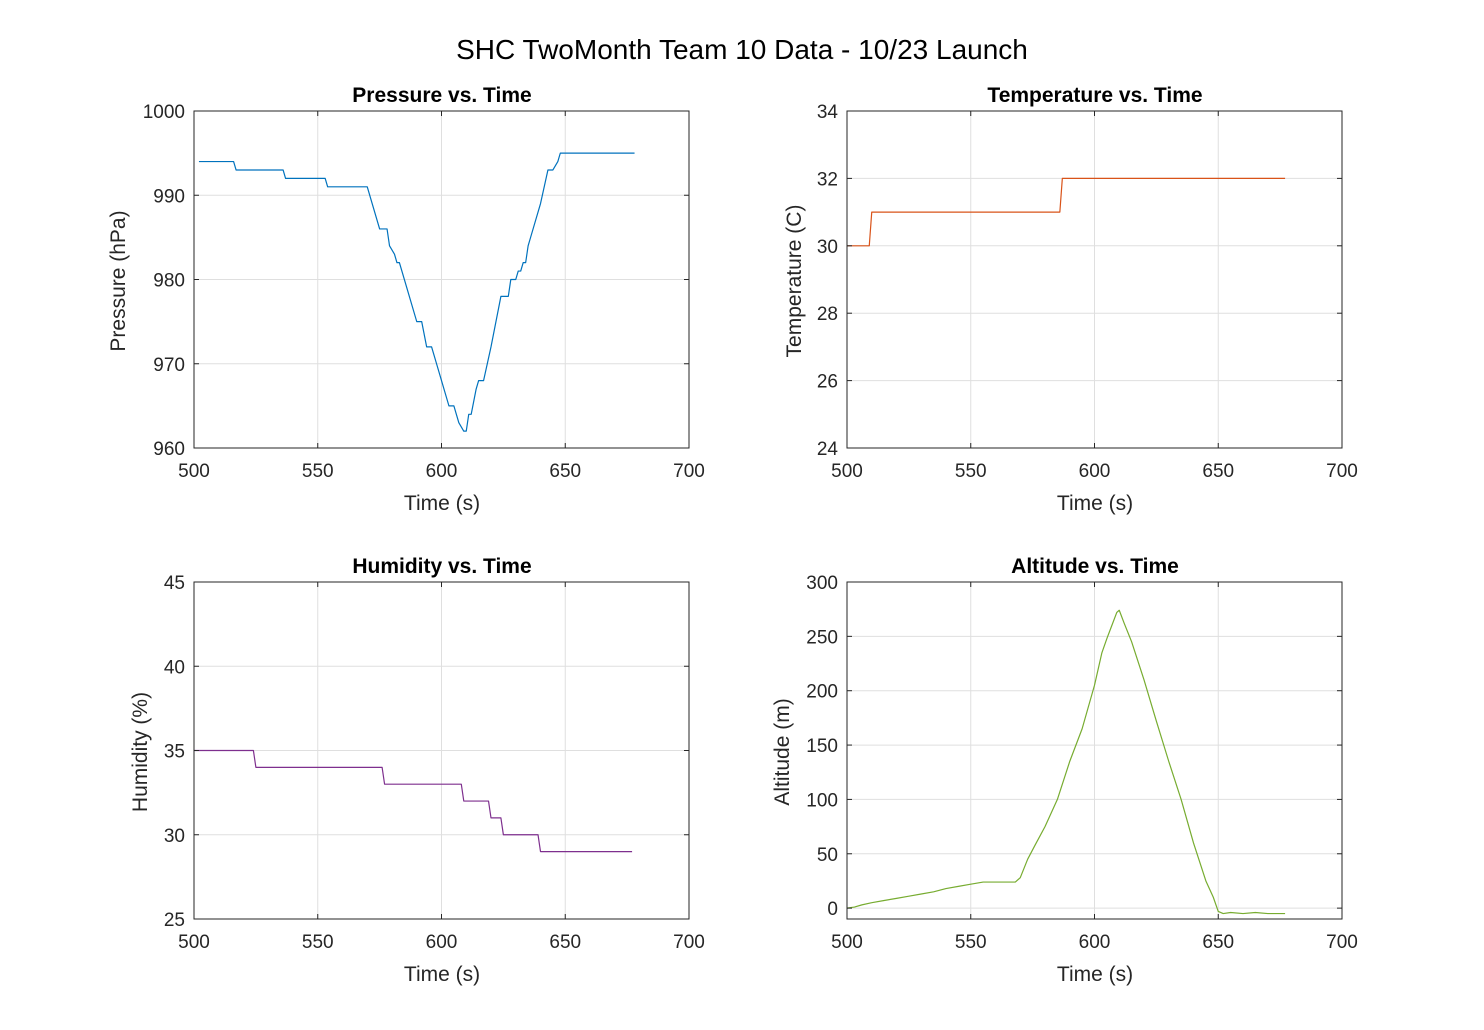 This screenshot has width=1484, height=1030. What do you see at coordinates (847, 471) in the screenshot?
I see `temperature-xtick-label: 500` at bounding box center [847, 471].